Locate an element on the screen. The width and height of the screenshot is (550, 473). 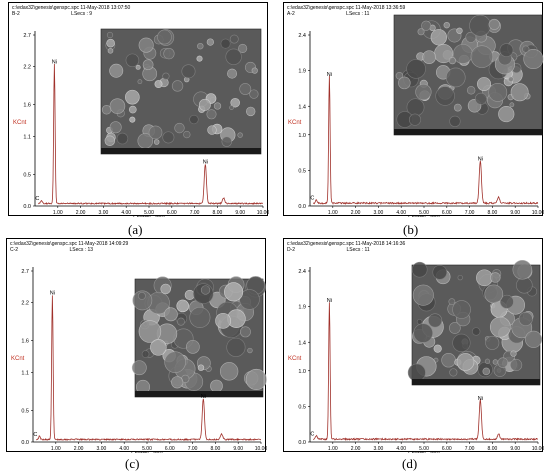
sample-id: A-2 is located at coordinates (291, 14).